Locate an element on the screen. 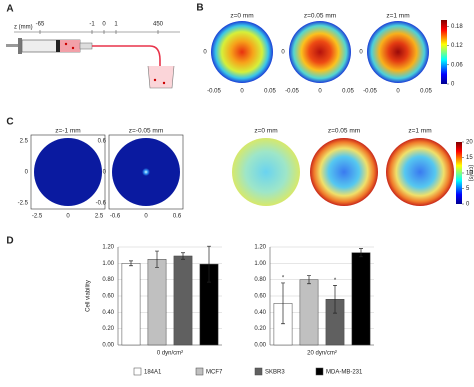 The width and height of the screenshot is (474, 387). y-axis-label: Cell viability is located at coordinates (89, 296).